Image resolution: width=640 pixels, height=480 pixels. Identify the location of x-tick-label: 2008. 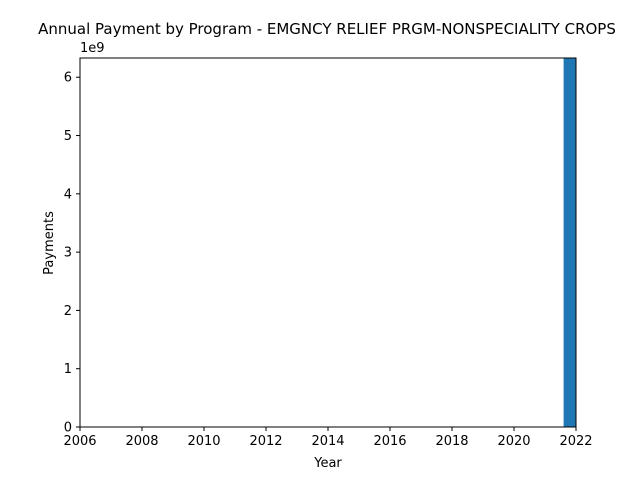
(141, 441).